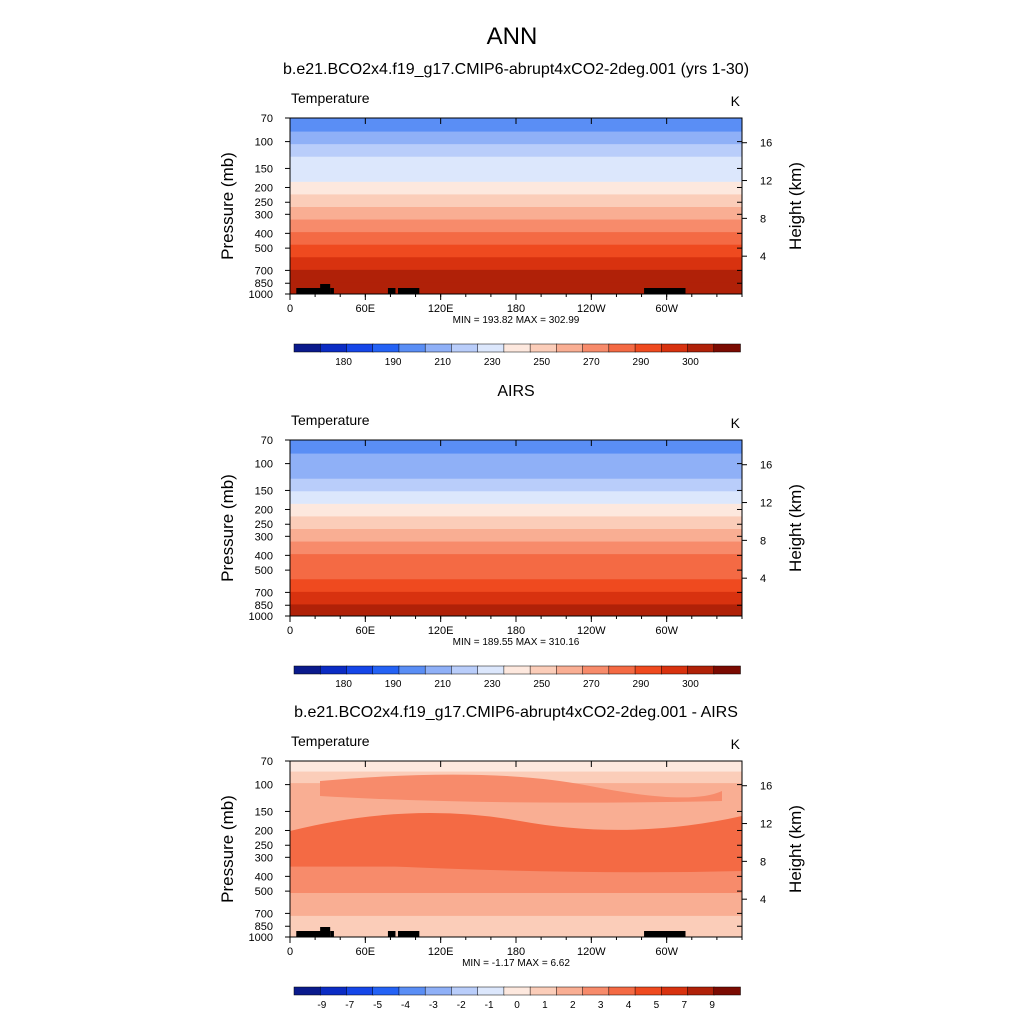  I want to click on colorbar-label: 5, so click(657, 1005).